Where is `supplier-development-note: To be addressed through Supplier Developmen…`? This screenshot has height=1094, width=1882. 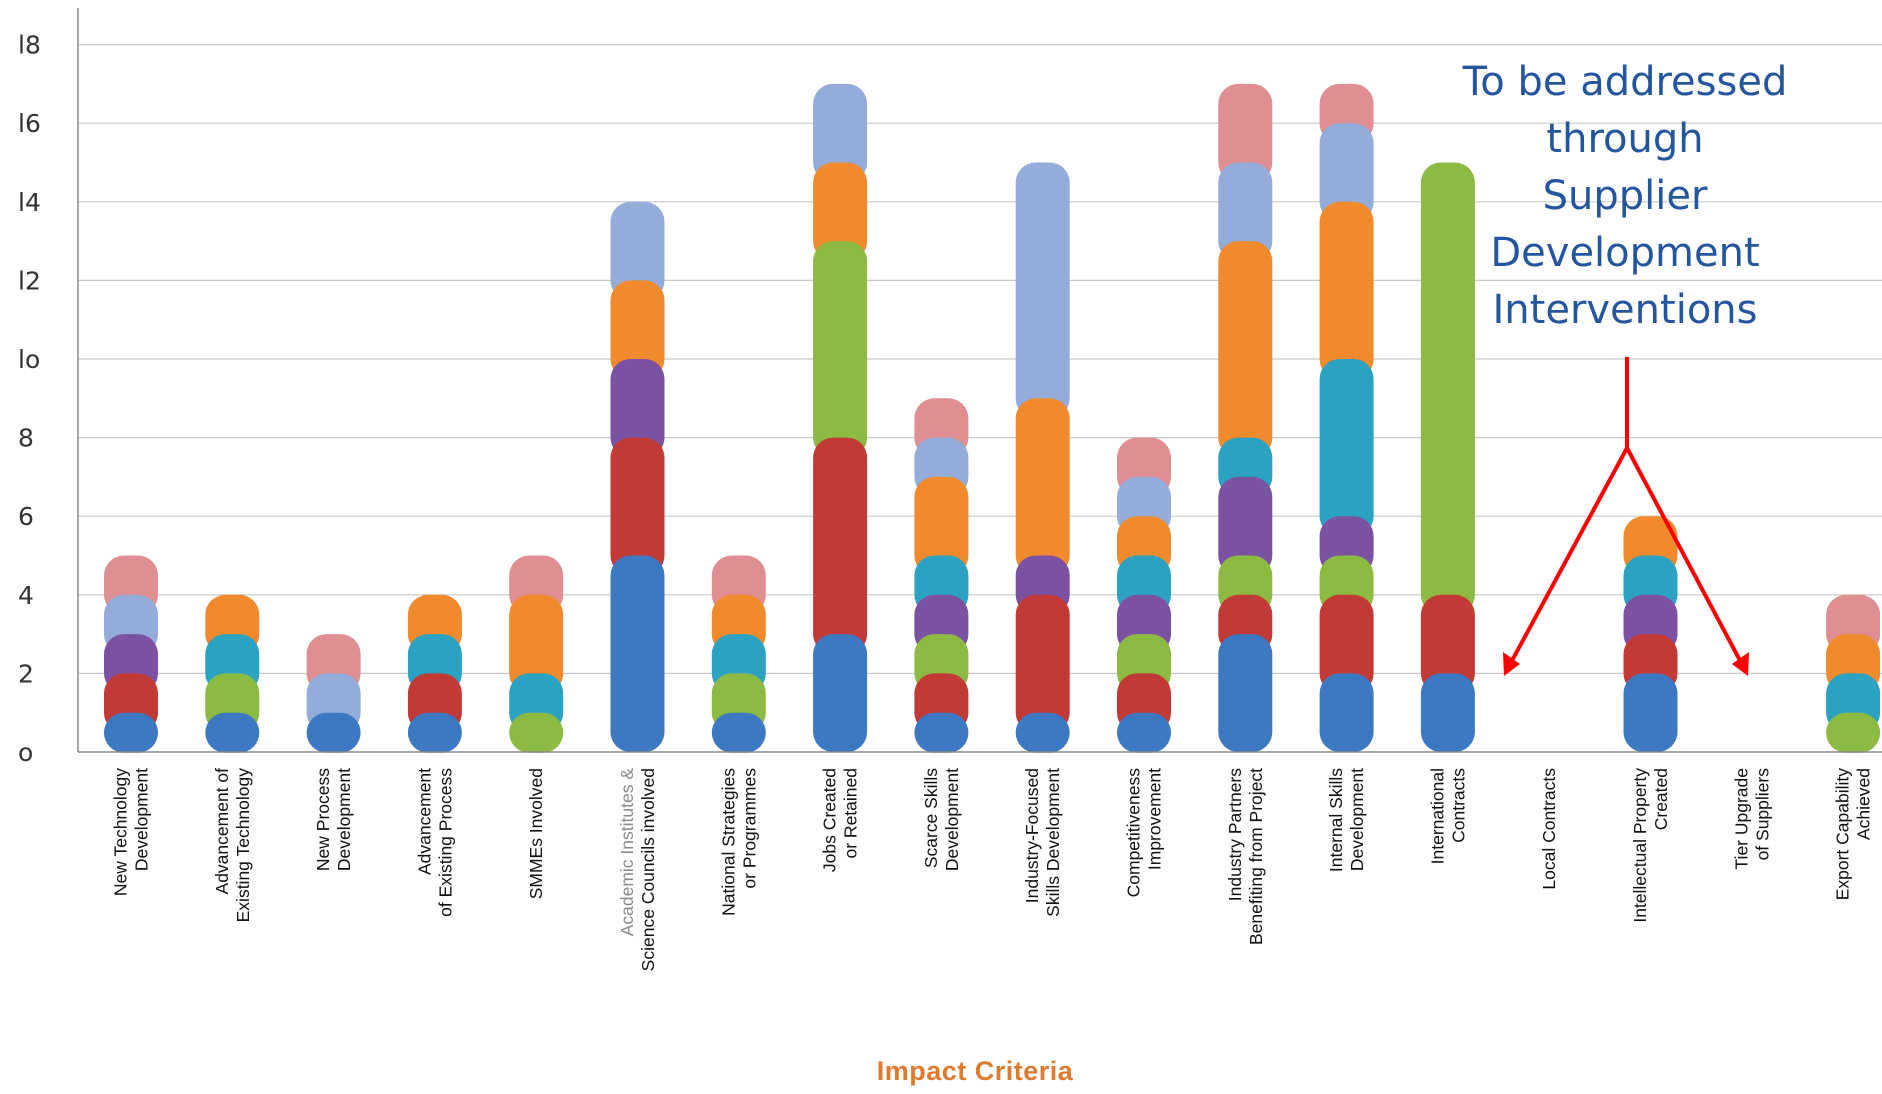
supplier-development-note: To be addressed through Supplier Developmen… is located at coordinates (1625, 196).